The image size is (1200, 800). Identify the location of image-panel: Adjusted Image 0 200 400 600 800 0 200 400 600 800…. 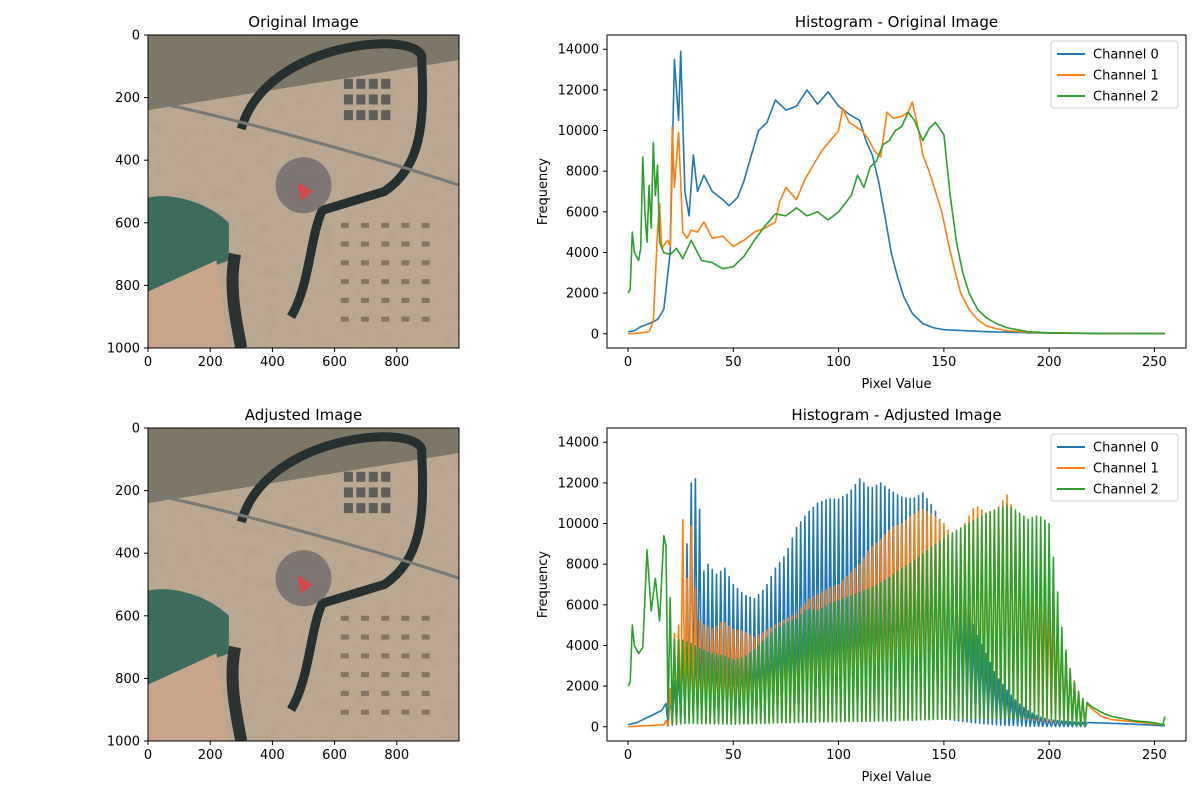
(283, 584).